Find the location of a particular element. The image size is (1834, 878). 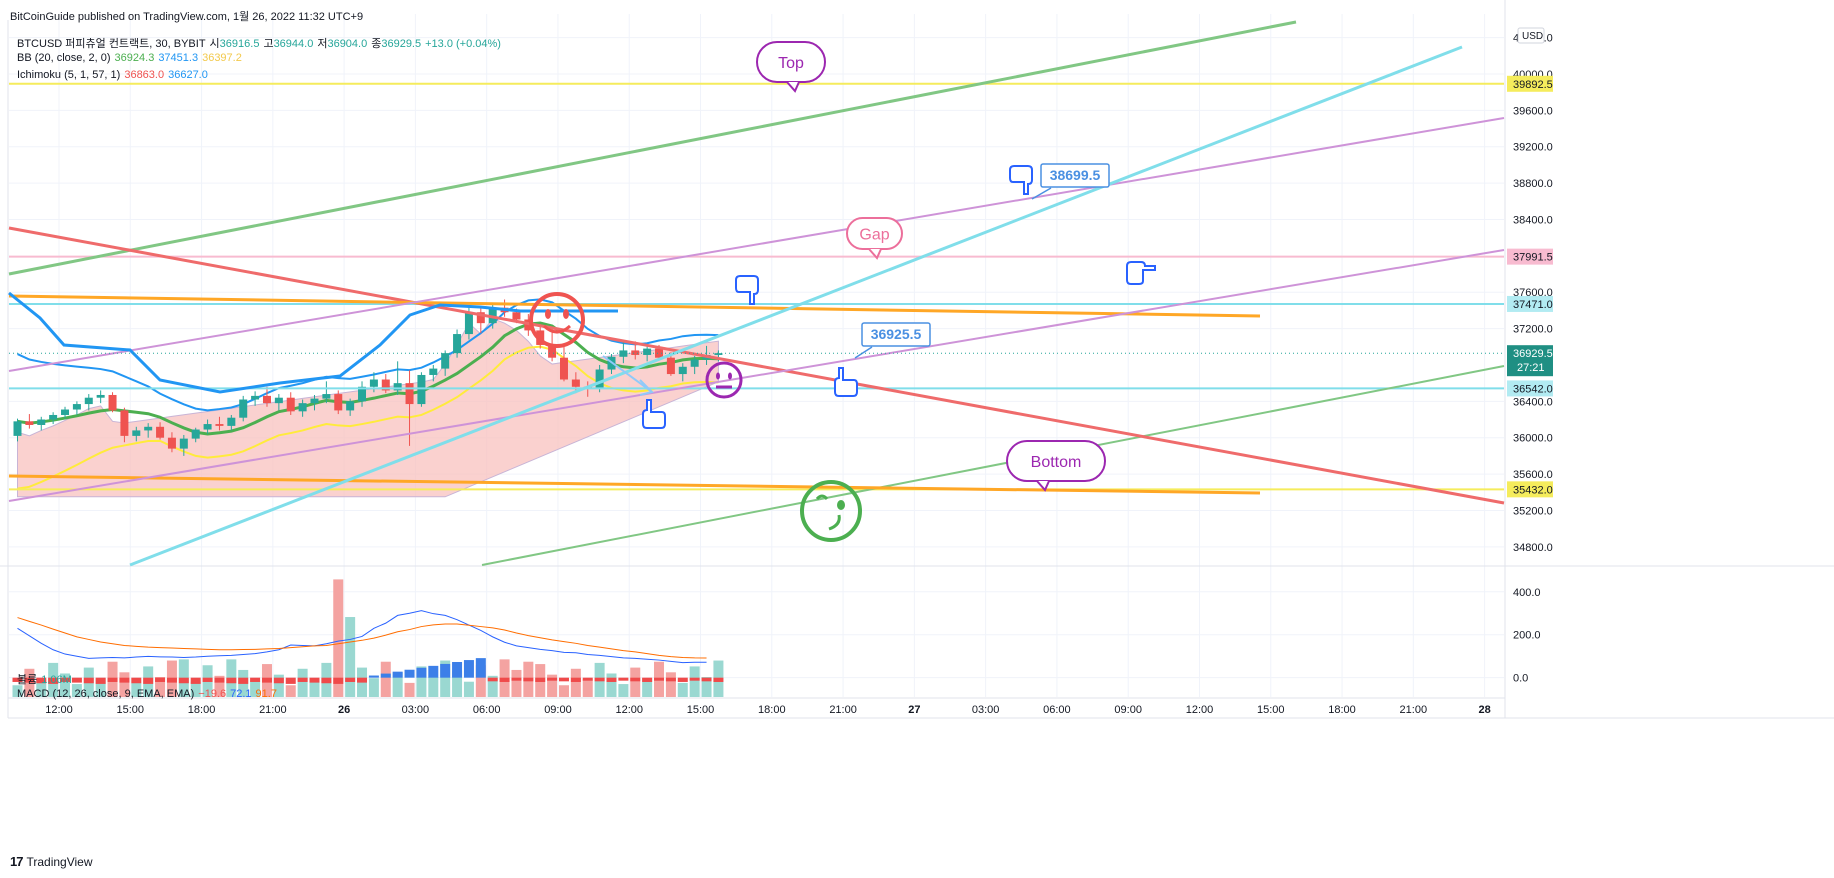

bottom-callout: Bottom is located at coordinates (1056, 466).